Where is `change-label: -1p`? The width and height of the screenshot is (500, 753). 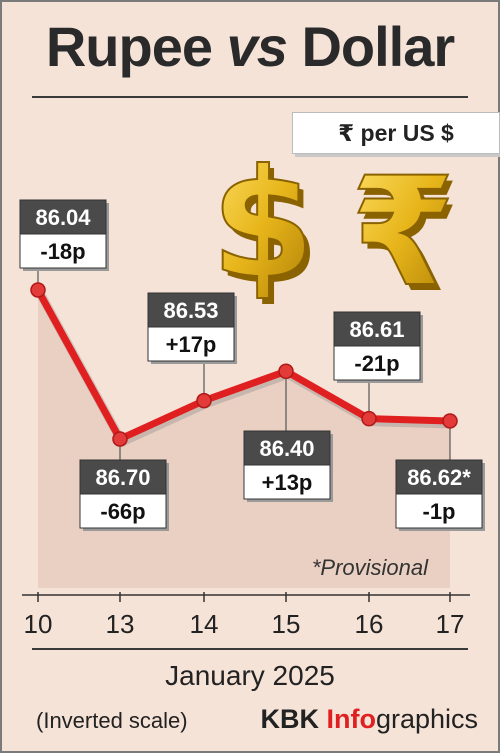 change-label: -1p is located at coordinates (439, 511).